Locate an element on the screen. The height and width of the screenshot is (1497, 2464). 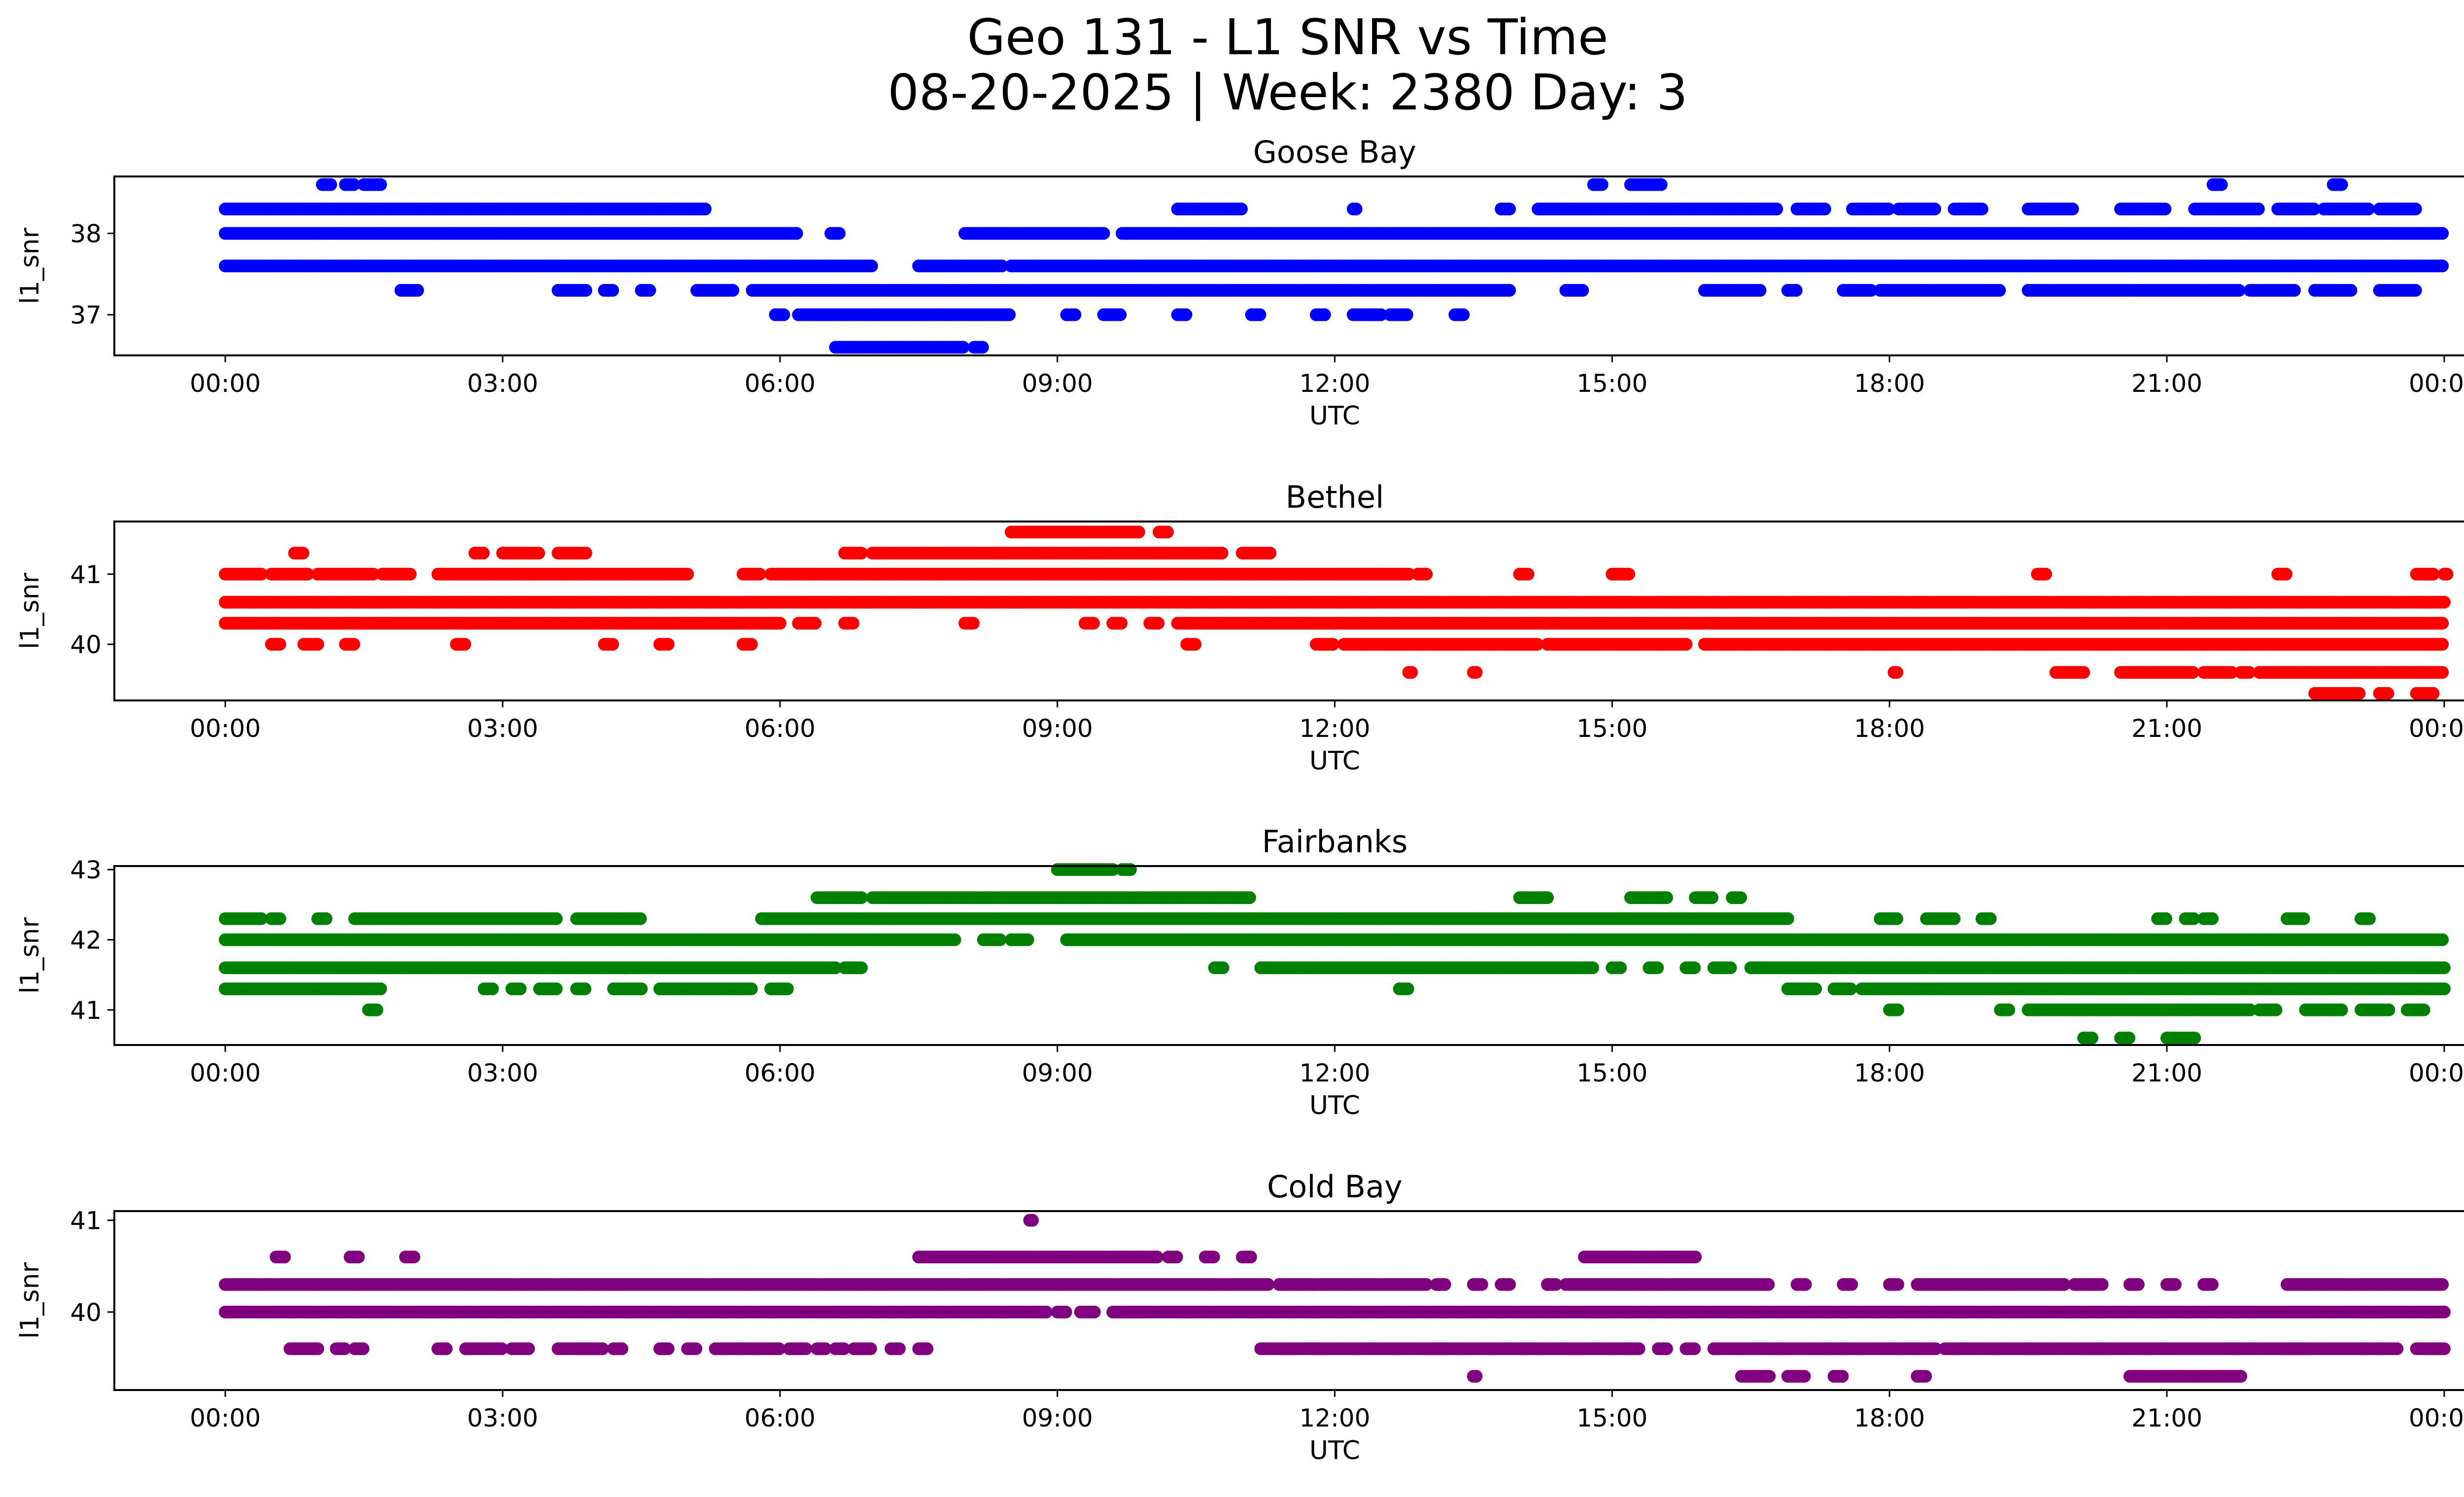
x-tick-label: 15:00 is located at coordinates (1611, 383).